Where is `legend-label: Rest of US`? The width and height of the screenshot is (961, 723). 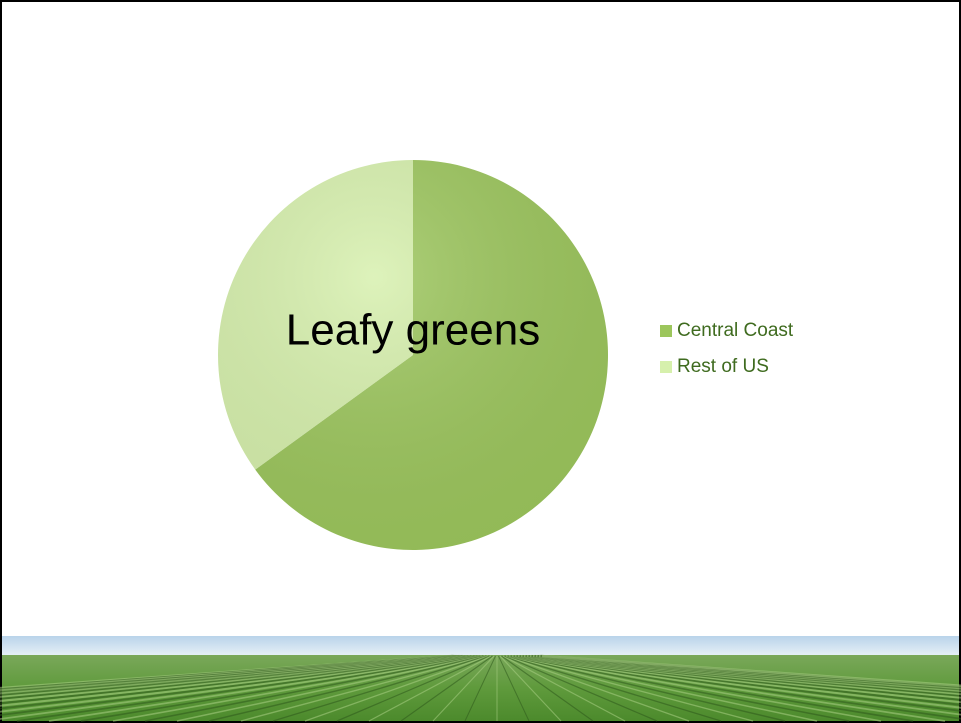
legend-label: Rest of US is located at coordinates (723, 366).